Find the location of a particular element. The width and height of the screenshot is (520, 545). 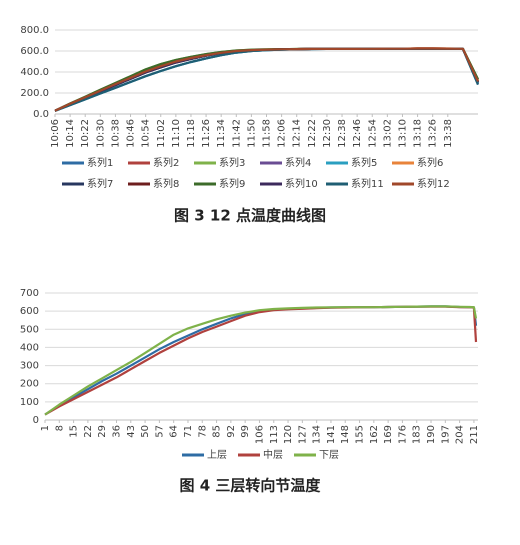

x-tick-label: 10:30 is located at coordinates (100, 133).